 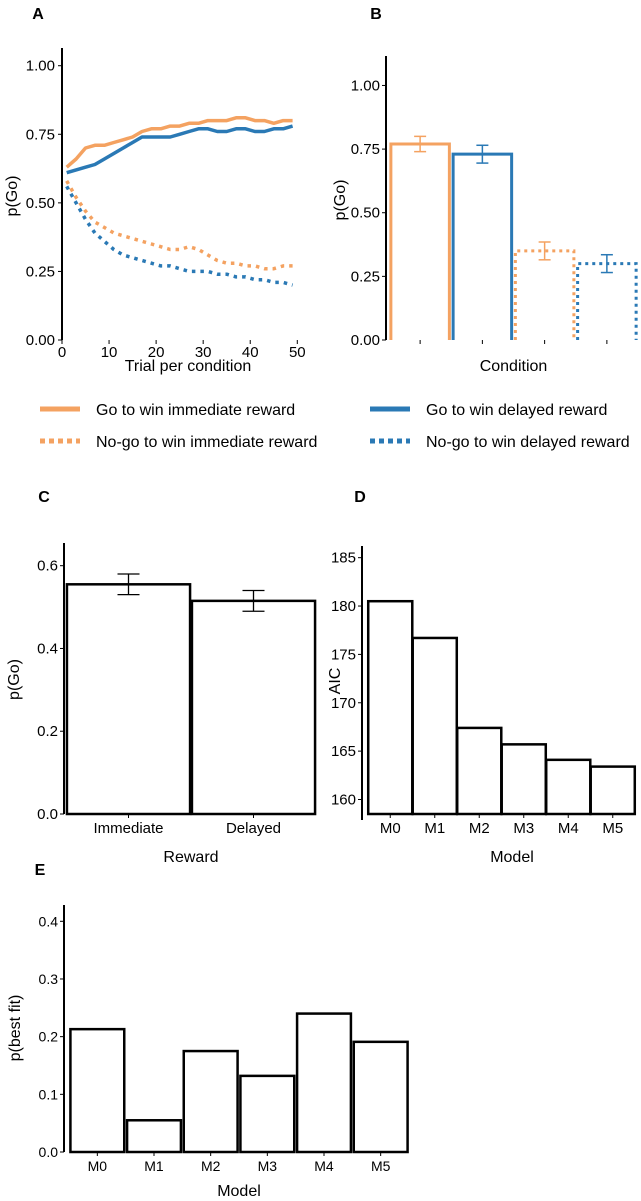 I want to click on y-tick-label: 160, so click(x=343, y=799).